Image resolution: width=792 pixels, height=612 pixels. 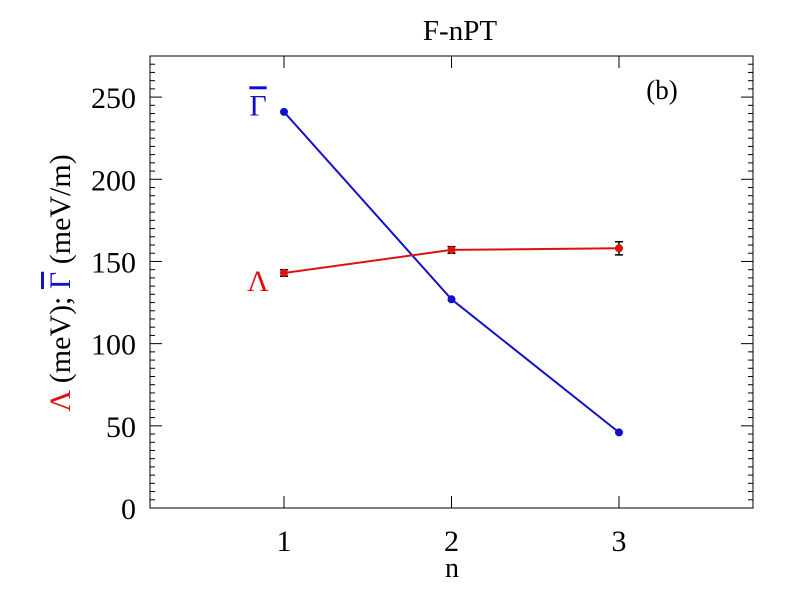 What do you see at coordinates (128, 509) in the screenshot?
I see `y-tick-label: 0` at bounding box center [128, 509].